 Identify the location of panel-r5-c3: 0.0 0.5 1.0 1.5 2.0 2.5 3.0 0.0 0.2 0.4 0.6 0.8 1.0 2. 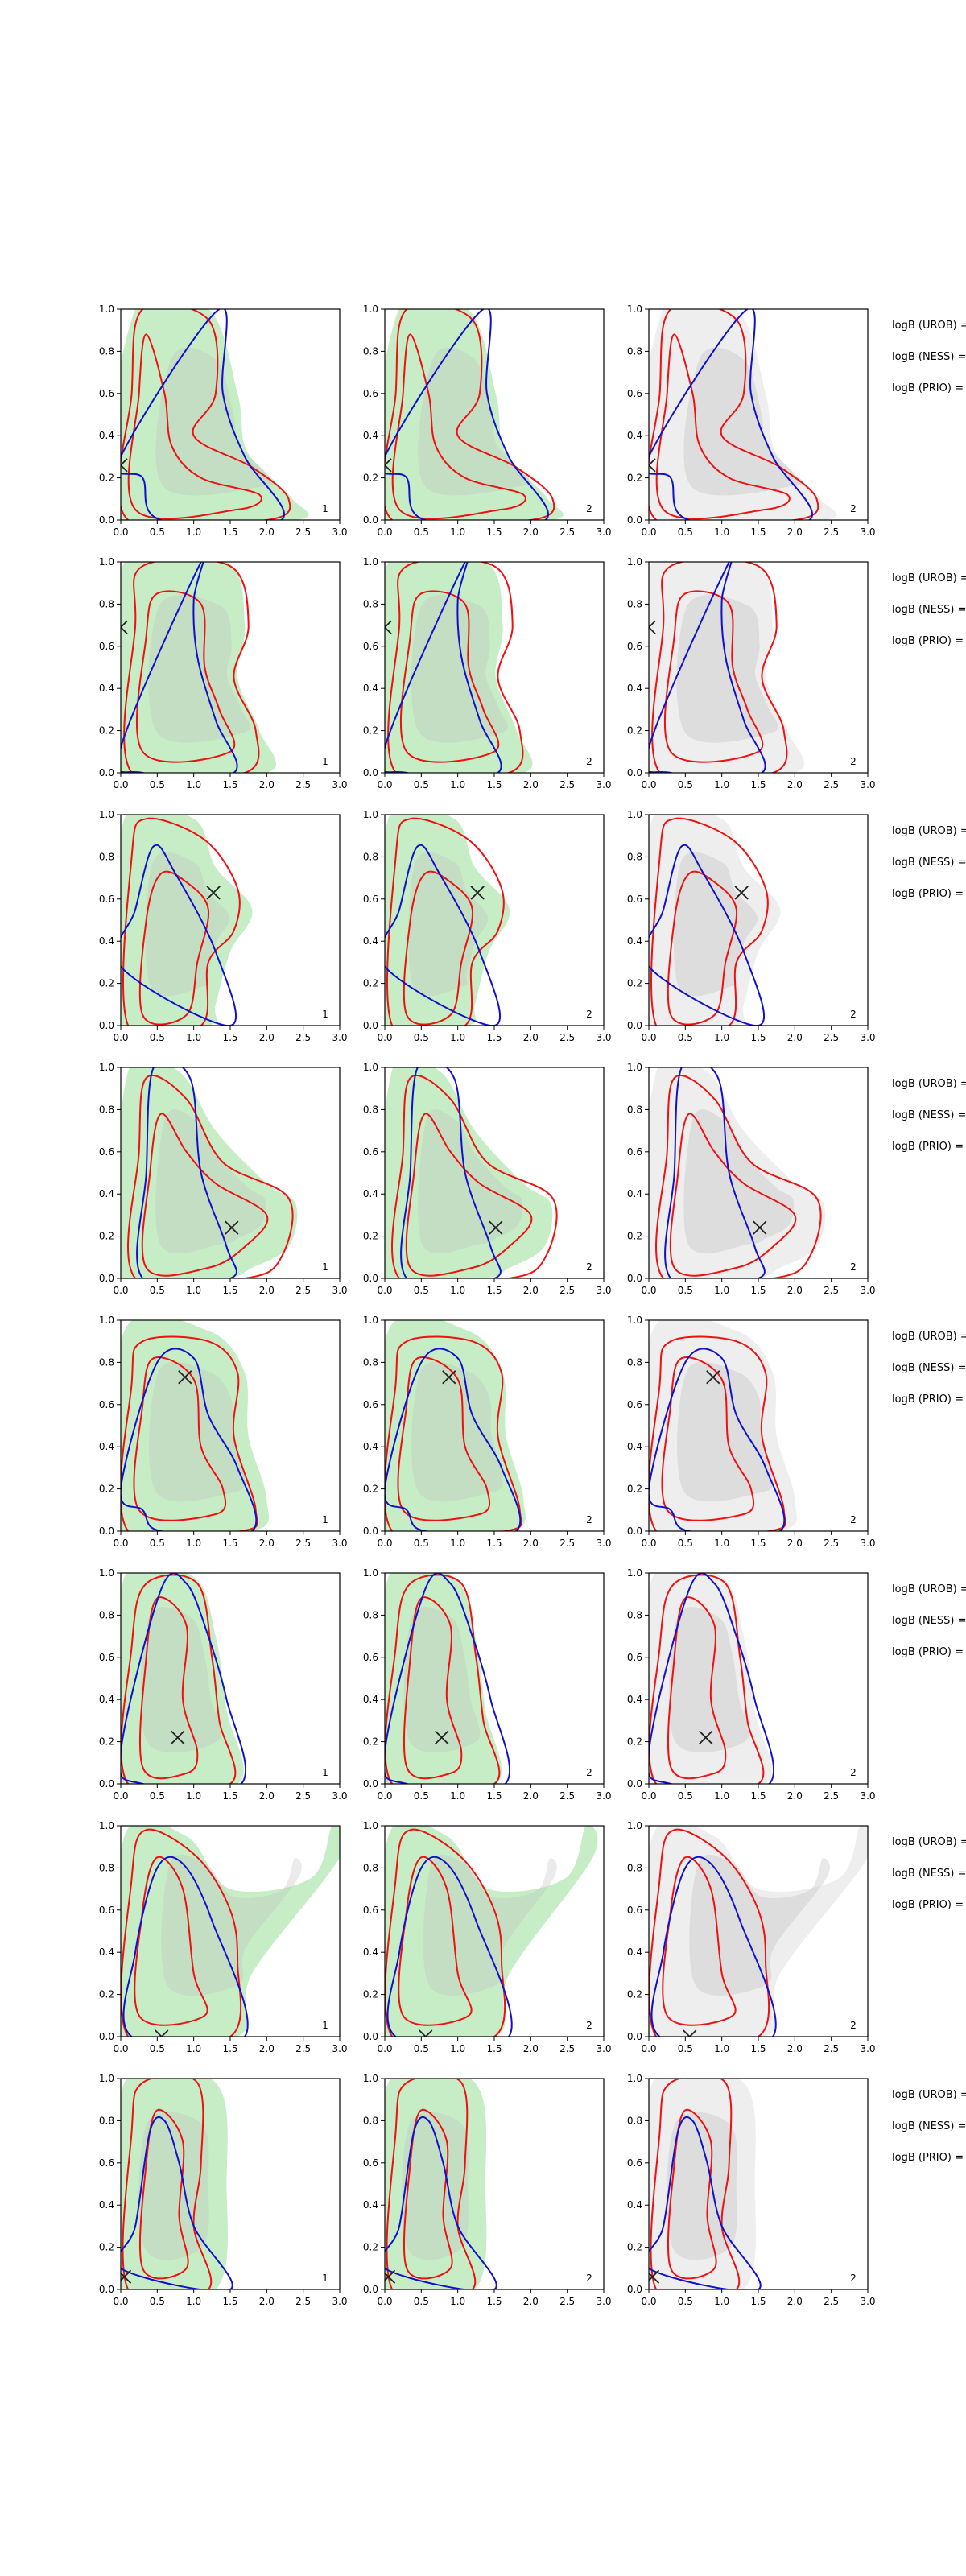
(751, 1432).